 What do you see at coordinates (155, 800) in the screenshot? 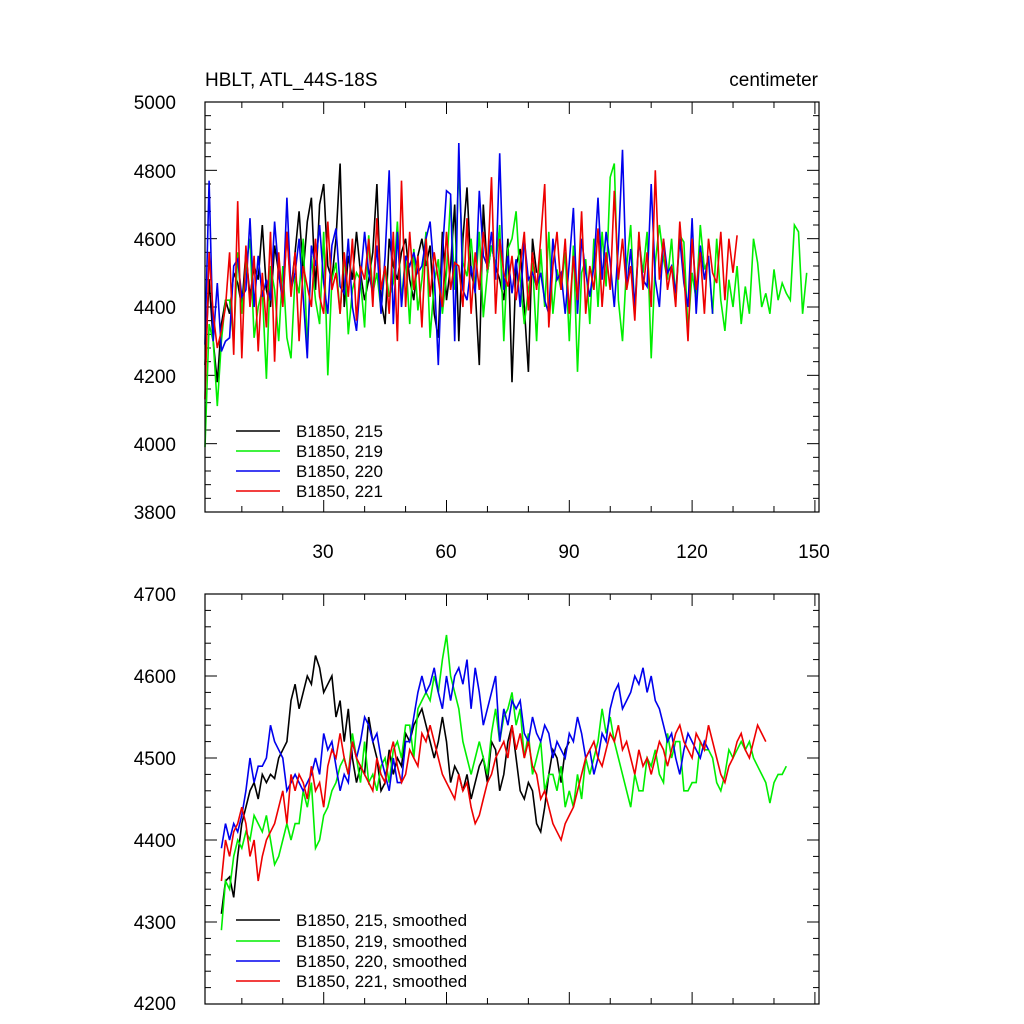
I see `bottom-panel-y-tick-labels: 4200 4300 4400 4500 4600 4700` at bounding box center [155, 800].